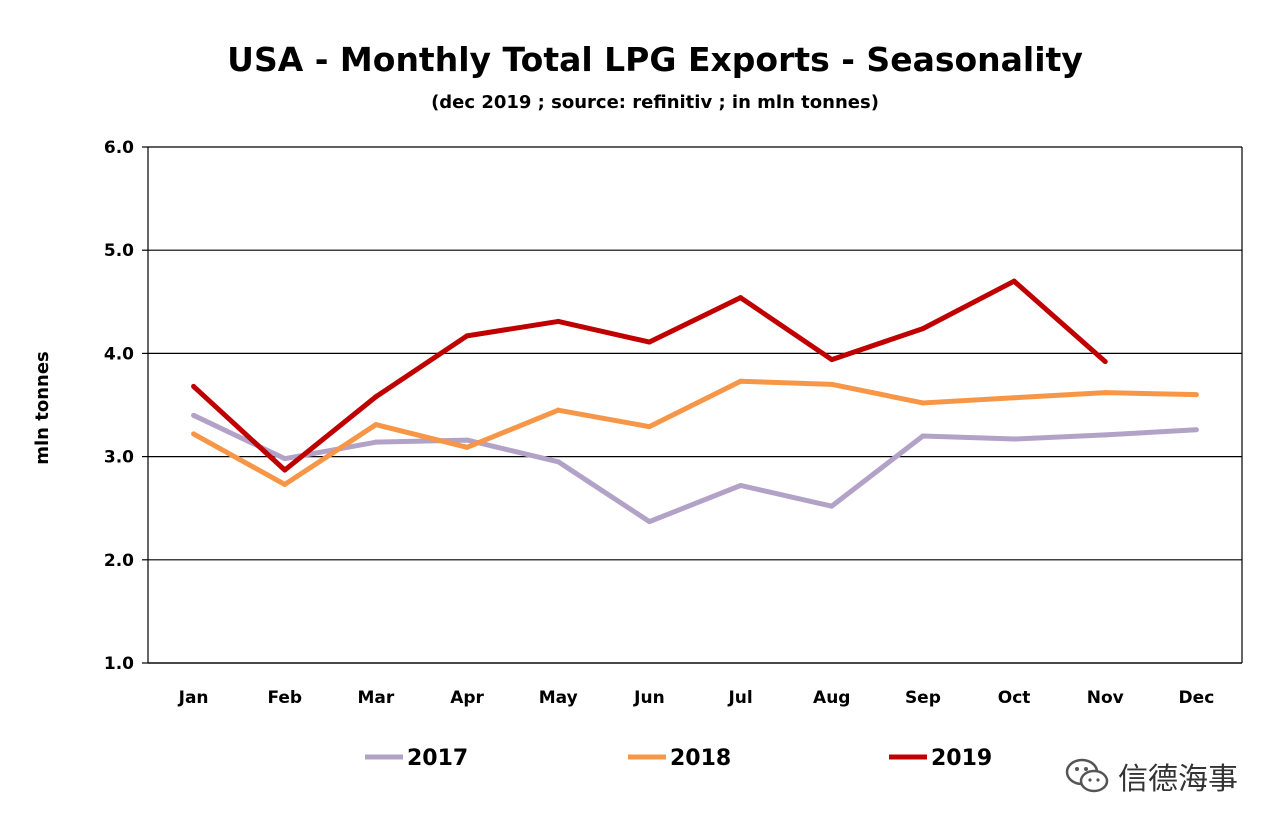 The height and width of the screenshot is (830, 1280). Describe the element at coordinates (649, 698) in the screenshot. I see `x-tick-label: Jun` at that location.